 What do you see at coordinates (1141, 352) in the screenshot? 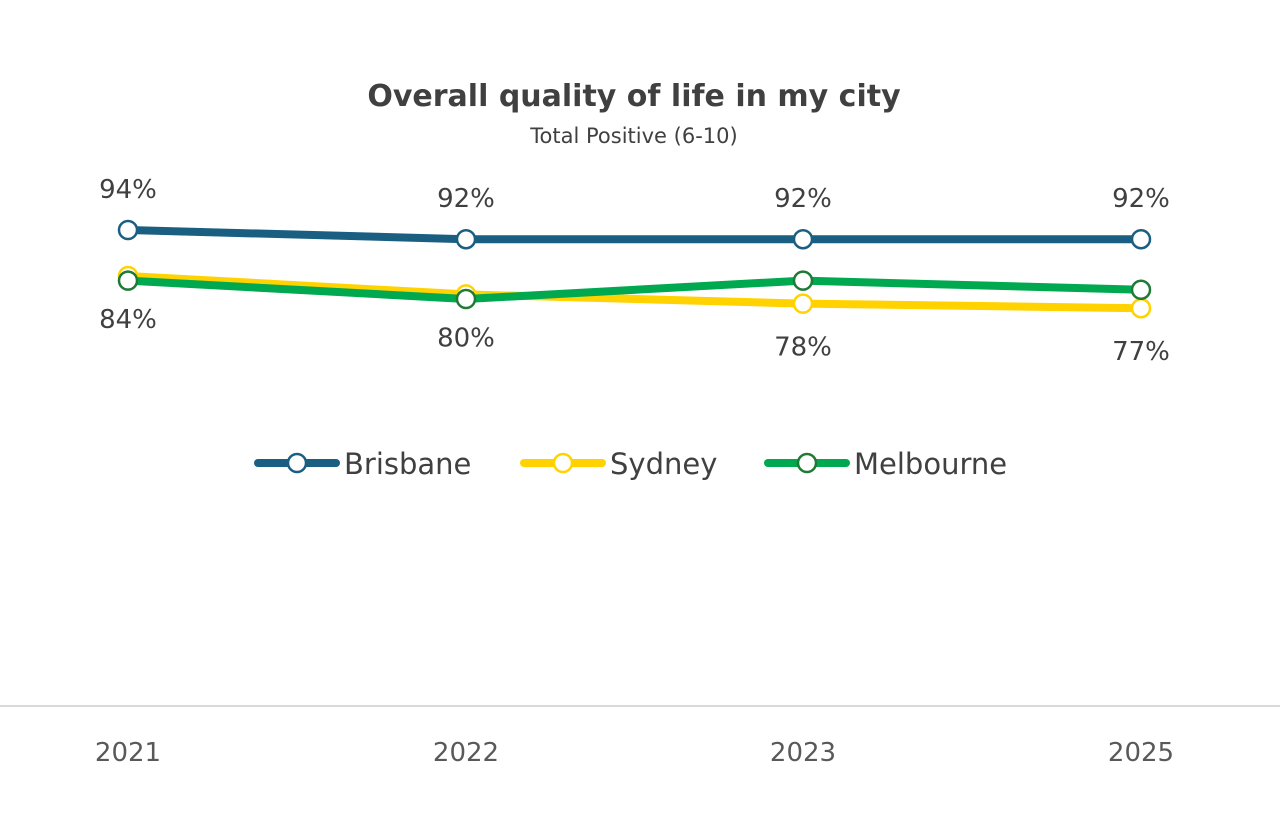
I see `data-label-sydney: 77%` at bounding box center [1141, 352].